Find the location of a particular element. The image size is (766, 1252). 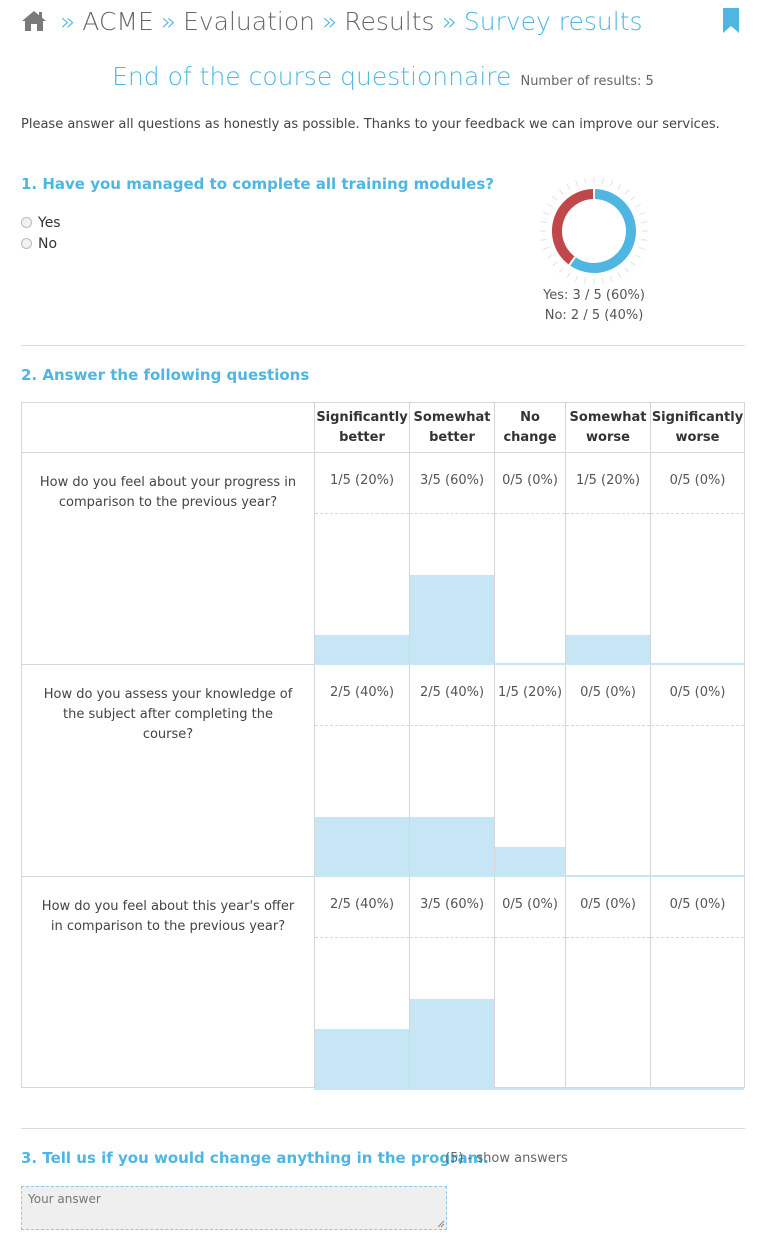

breadcrumb-acme: ACME is located at coordinates (118, 21).